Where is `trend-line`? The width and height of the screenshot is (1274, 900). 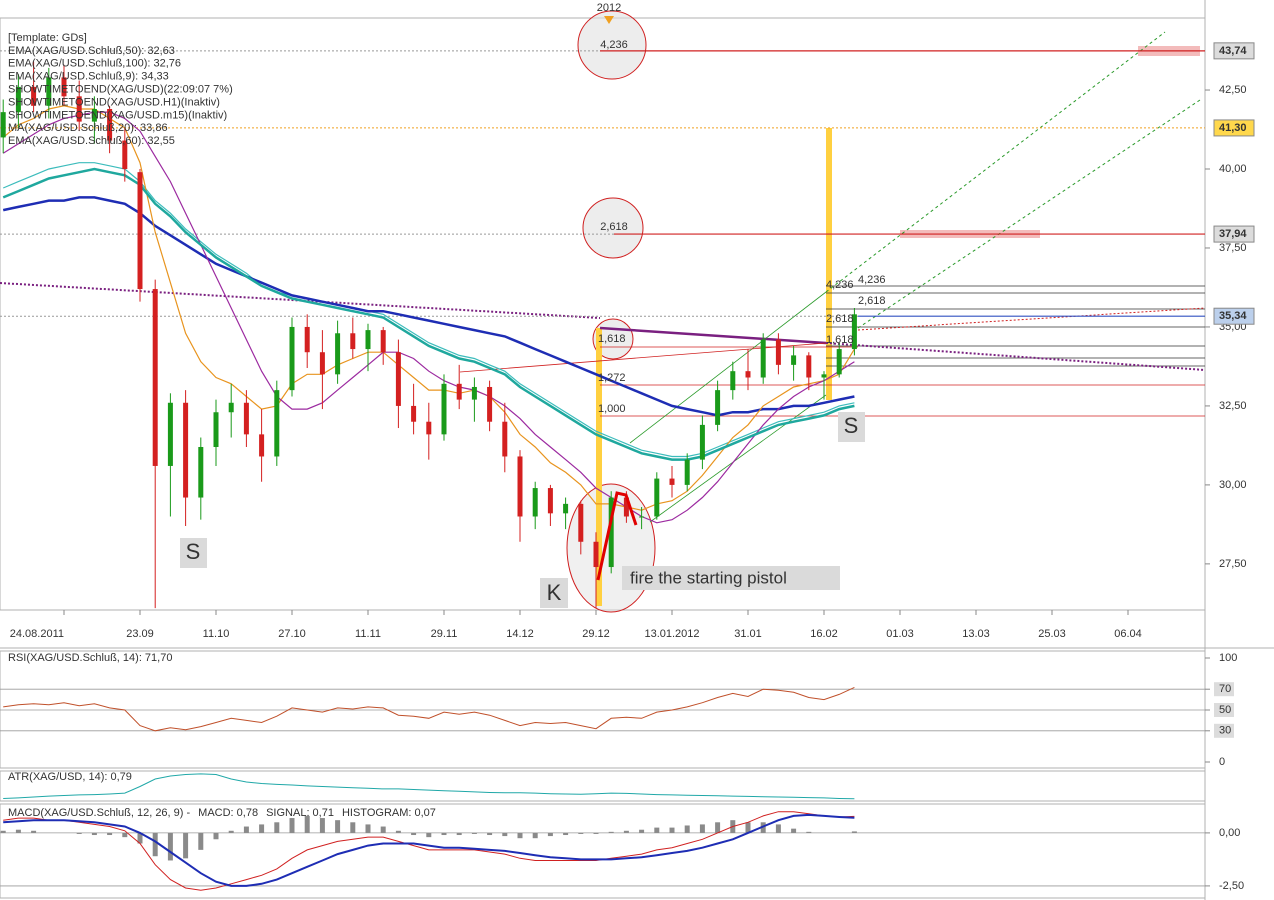
trend-line is located at coordinates (713, 335).